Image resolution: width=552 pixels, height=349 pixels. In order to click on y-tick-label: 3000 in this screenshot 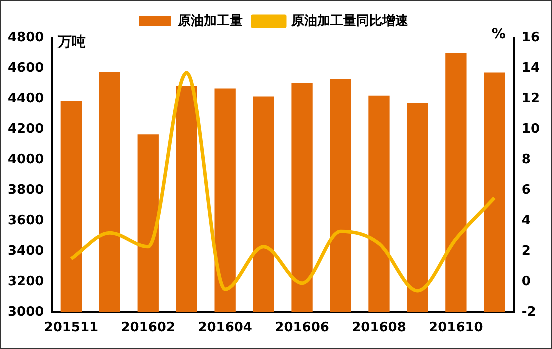, I will do `click(26, 312)`.